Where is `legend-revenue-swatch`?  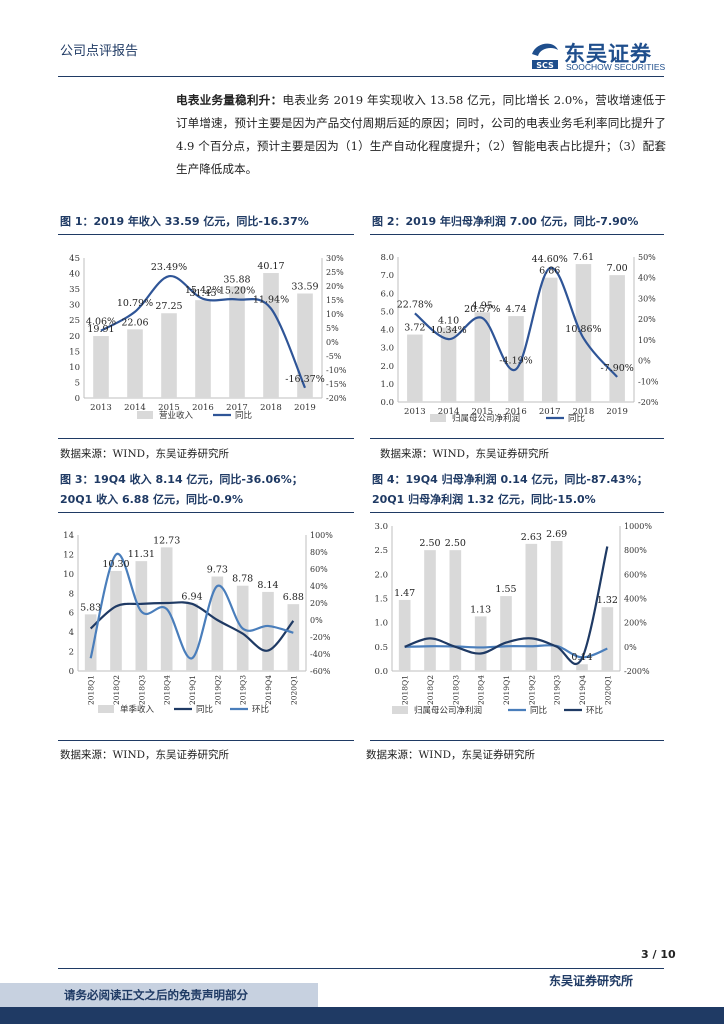 legend-revenue-swatch is located at coordinates (145, 415).